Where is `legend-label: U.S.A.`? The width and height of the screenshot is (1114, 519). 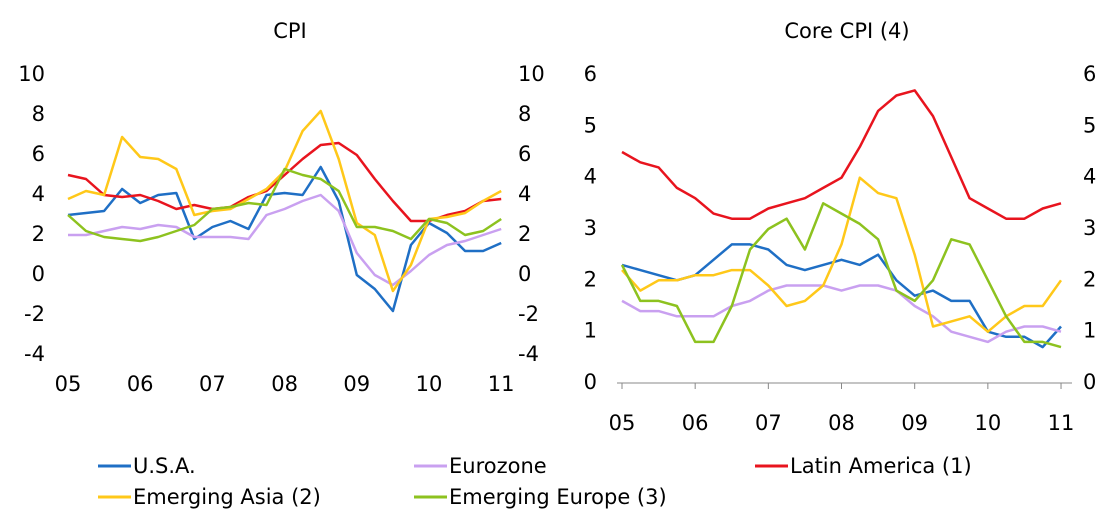 legend-label: U.S.A. is located at coordinates (164, 466).